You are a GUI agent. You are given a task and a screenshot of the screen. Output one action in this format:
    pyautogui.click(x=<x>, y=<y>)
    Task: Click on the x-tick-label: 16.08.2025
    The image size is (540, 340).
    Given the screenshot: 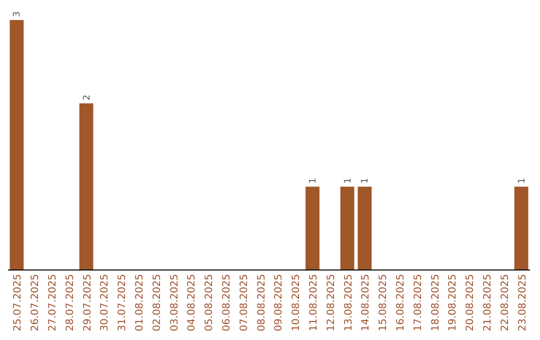 What is the action you would take?
    pyautogui.click(x=401, y=303)
    